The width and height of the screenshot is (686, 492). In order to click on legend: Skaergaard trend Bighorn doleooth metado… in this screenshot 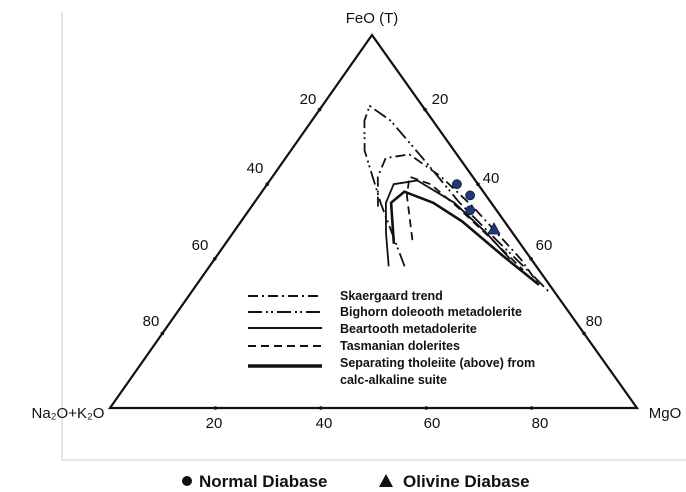, I will do `click(391, 338)`.